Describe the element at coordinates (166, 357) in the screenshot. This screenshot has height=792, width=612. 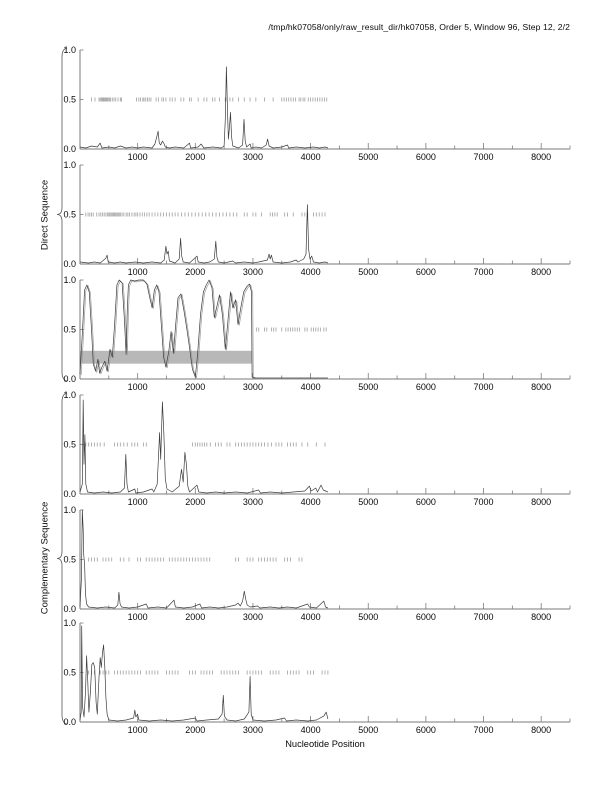
I see `coding-region-band` at that location.